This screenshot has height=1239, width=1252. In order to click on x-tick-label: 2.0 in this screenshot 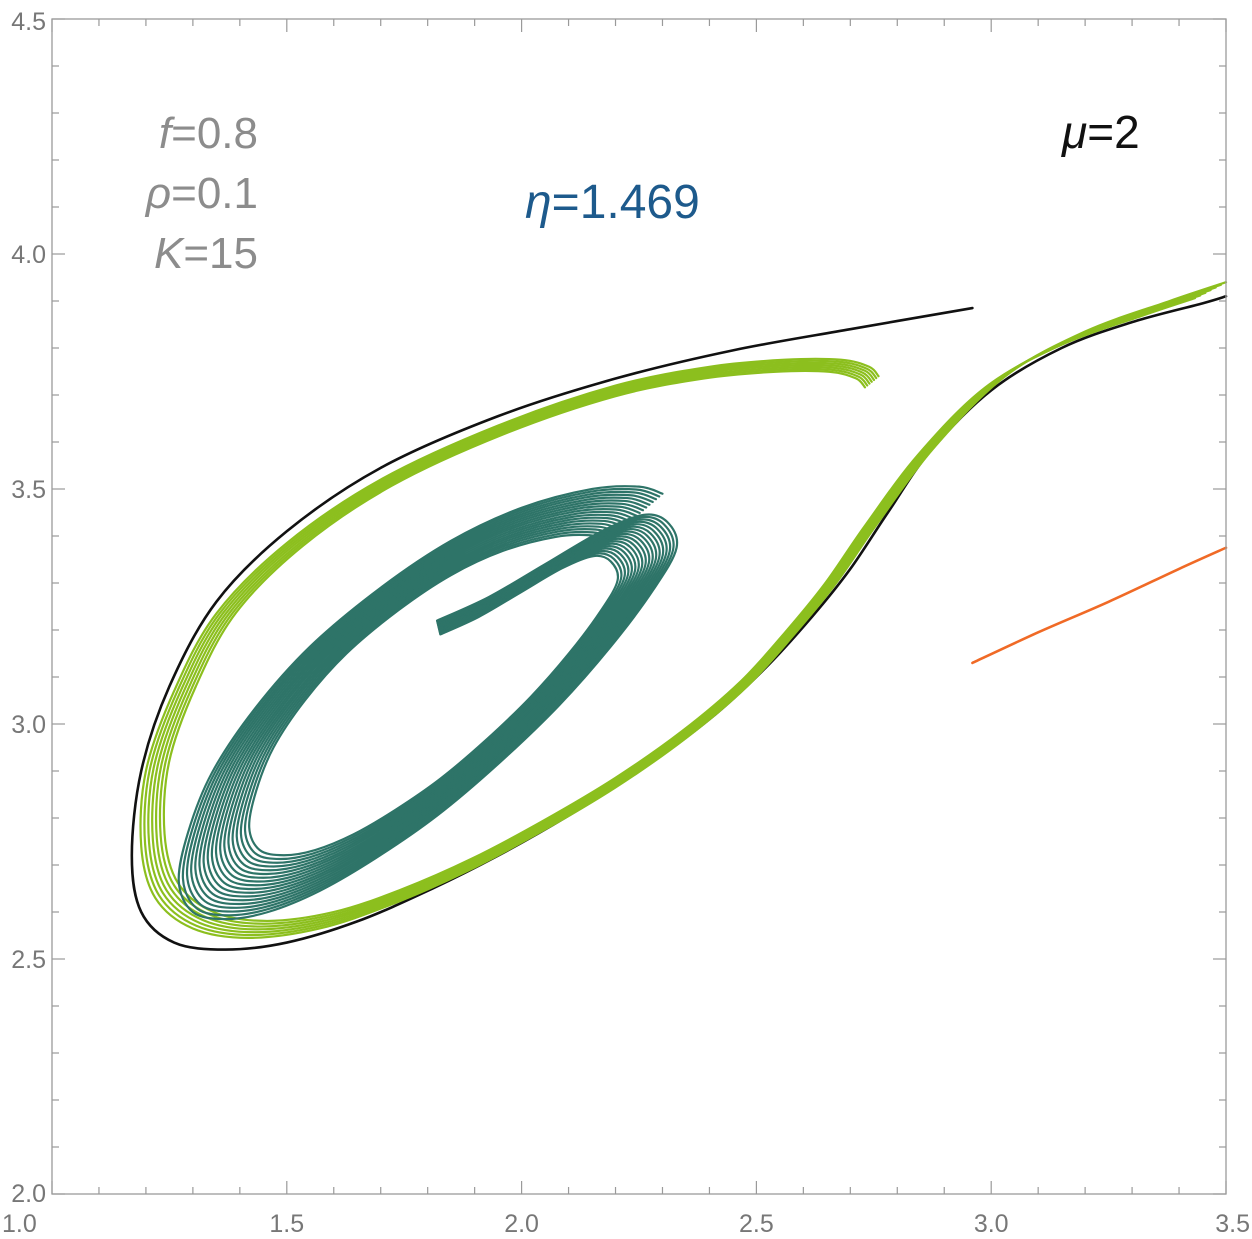, I will do `click(521, 1224)`.